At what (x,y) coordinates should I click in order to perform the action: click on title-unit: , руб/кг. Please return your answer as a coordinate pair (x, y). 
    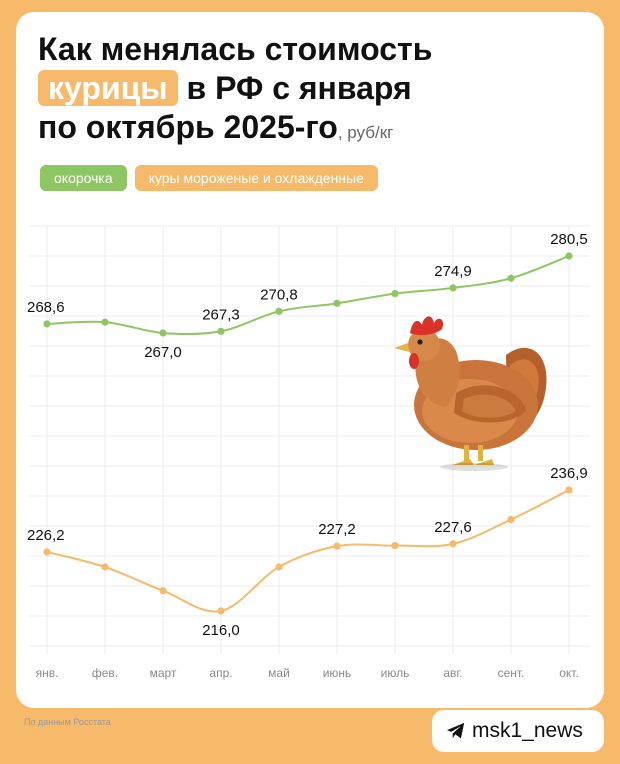
    Looking at the image, I should click on (365, 132).